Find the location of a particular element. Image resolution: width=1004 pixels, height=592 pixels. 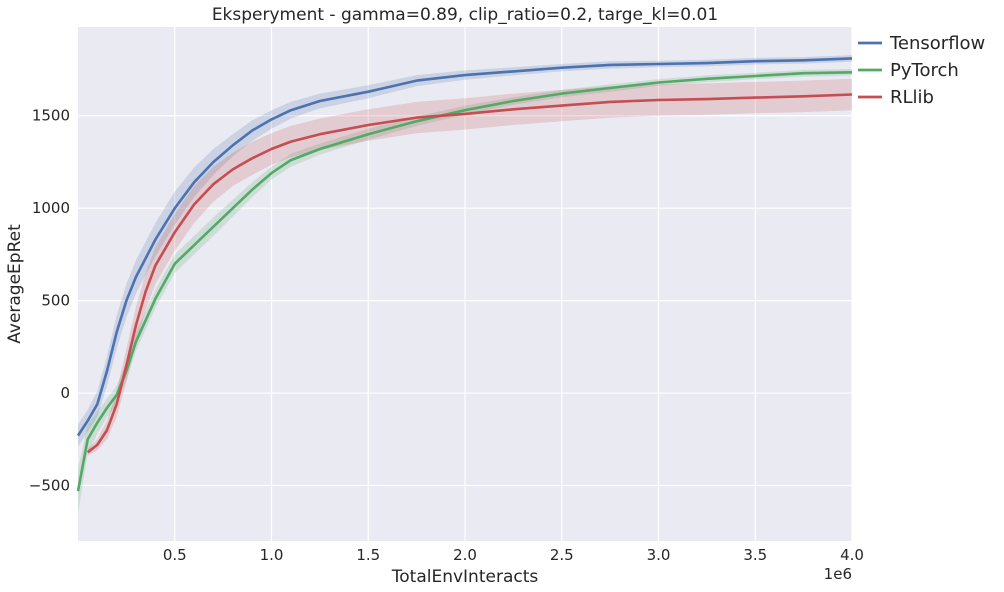

x-tick-label: 1.5 is located at coordinates (368, 555).